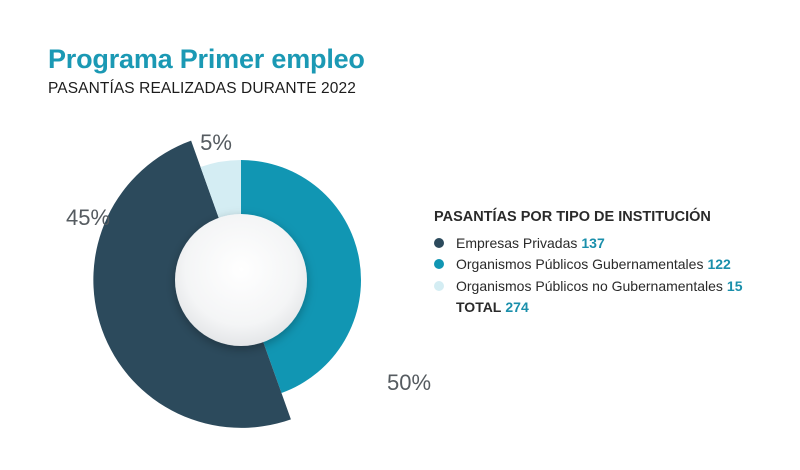 The height and width of the screenshot is (470, 800). Describe the element at coordinates (517, 242) in the screenshot. I see `legend-label: Empresas Privadas` at that location.